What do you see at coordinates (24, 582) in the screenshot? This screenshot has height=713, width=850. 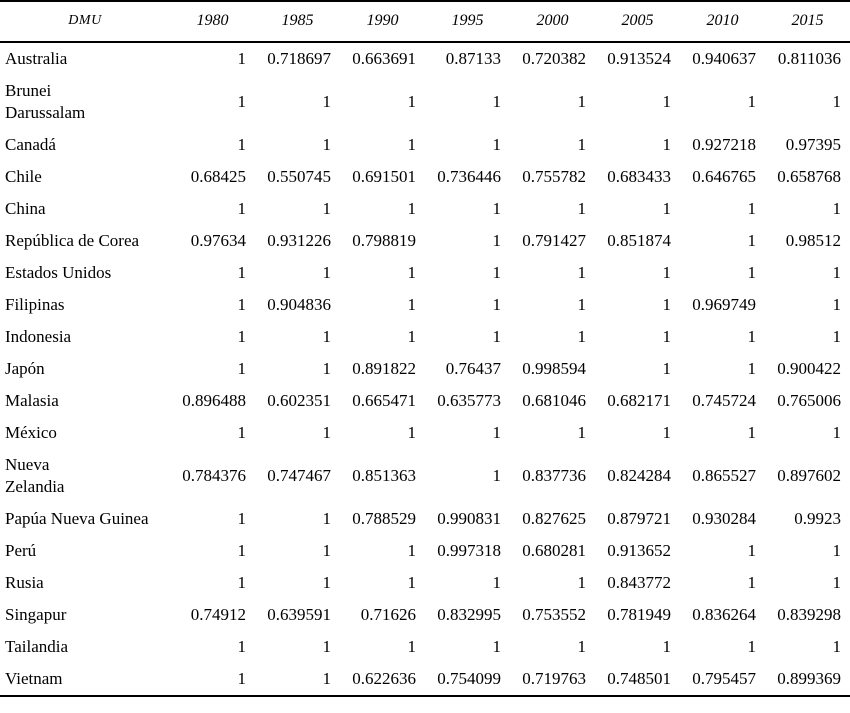 I see `row-label: Rusia` at bounding box center [24, 582].